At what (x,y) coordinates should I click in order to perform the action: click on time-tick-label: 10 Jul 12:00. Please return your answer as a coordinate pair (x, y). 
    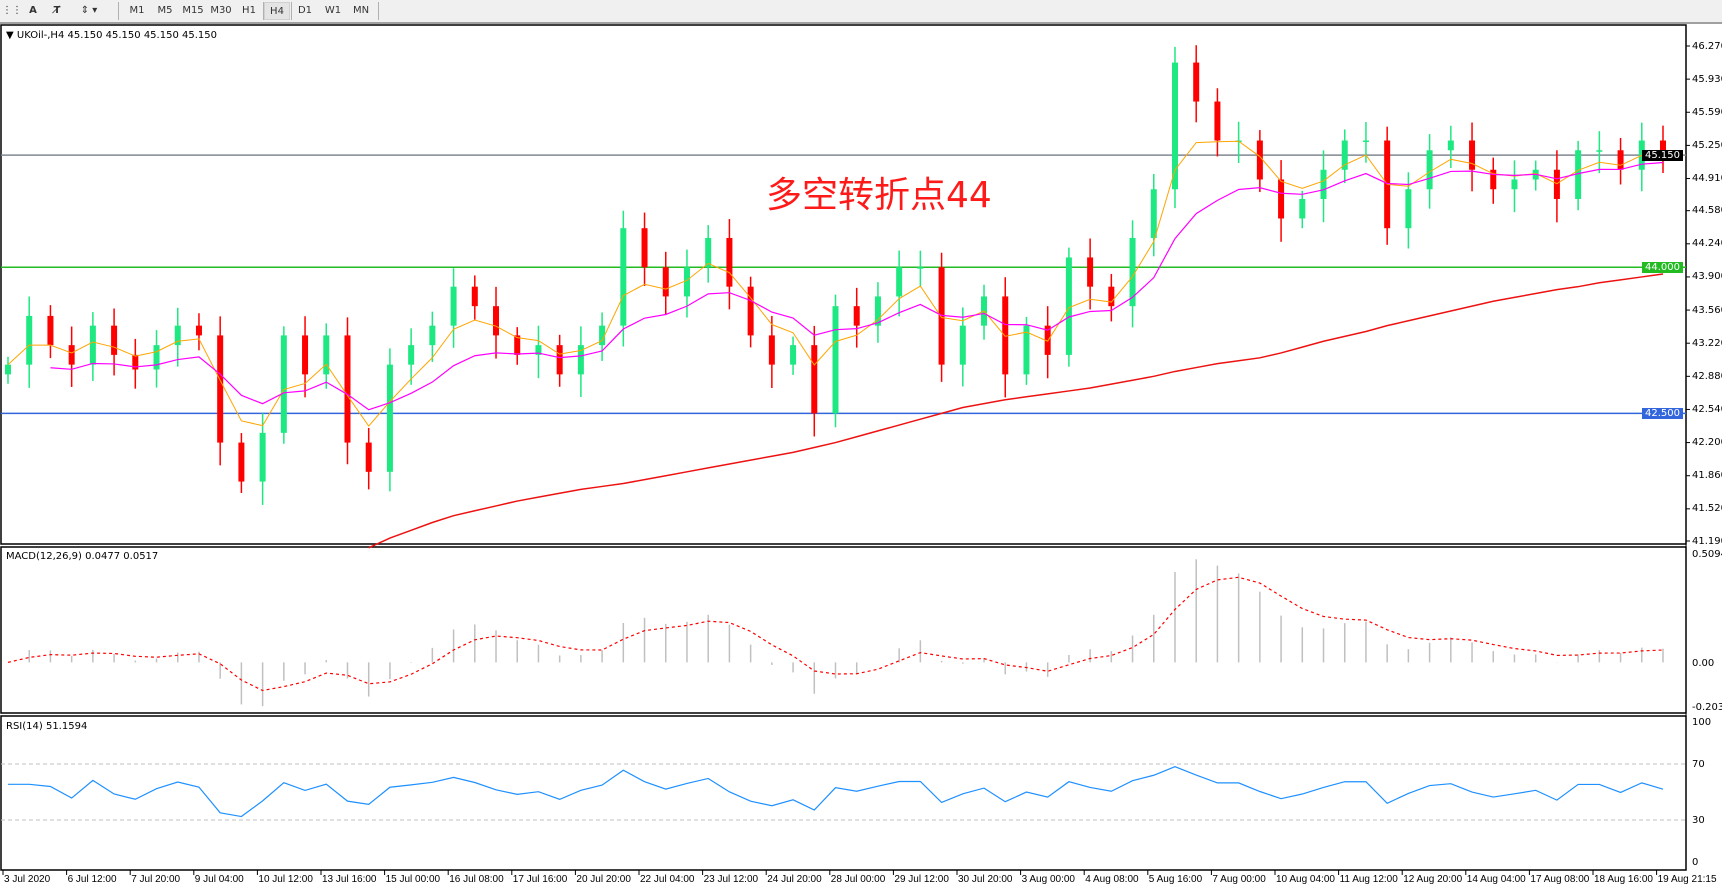
    Looking at the image, I should click on (285, 879).